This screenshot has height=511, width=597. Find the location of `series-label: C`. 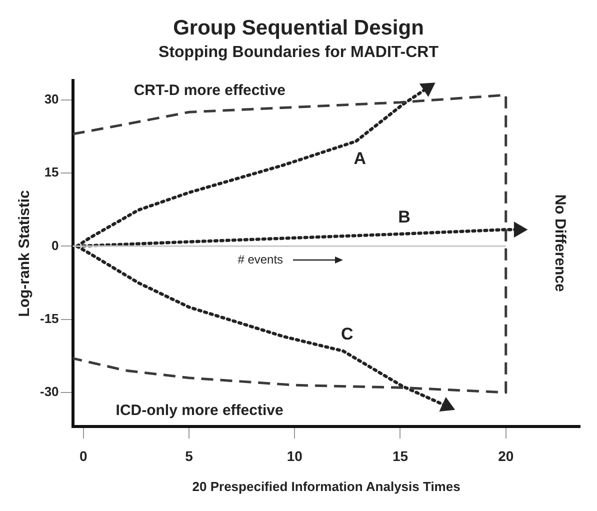

series-label: C is located at coordinates (347, 334).